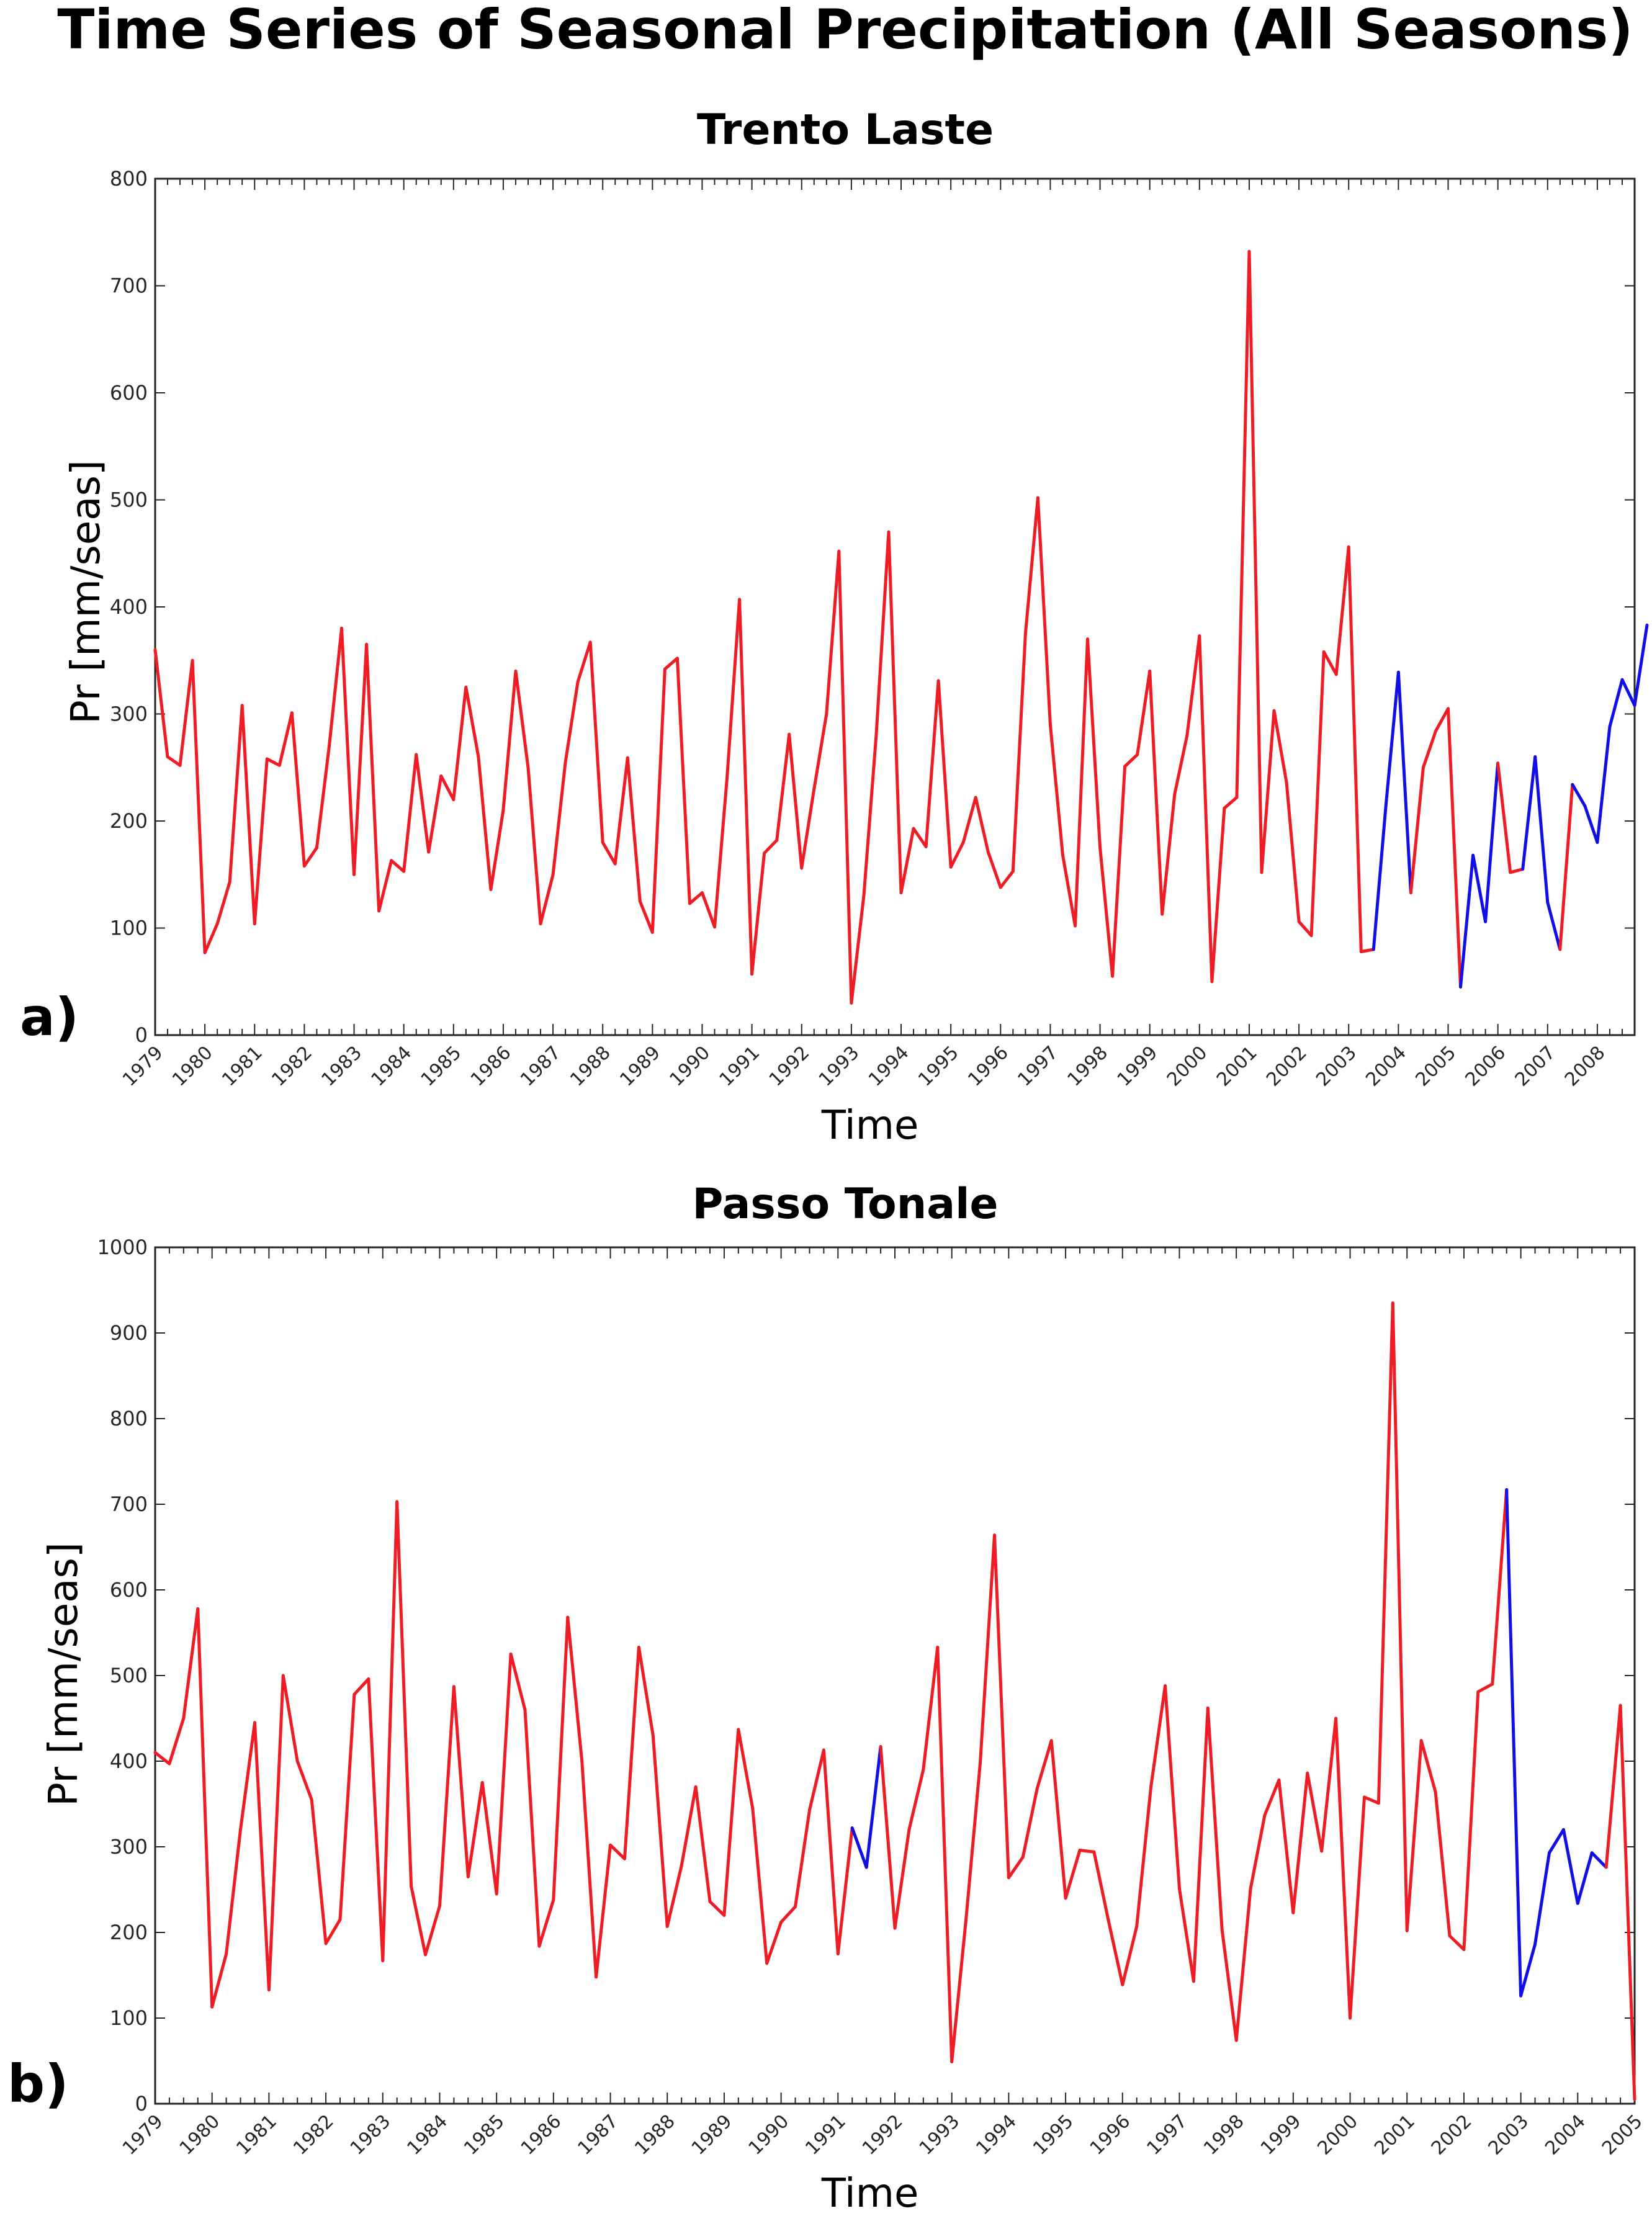  What do you see at coordinates (870, 2194) in the screenshot?
I see `x-axis-label: Time` at bounding box center [870, 2194].